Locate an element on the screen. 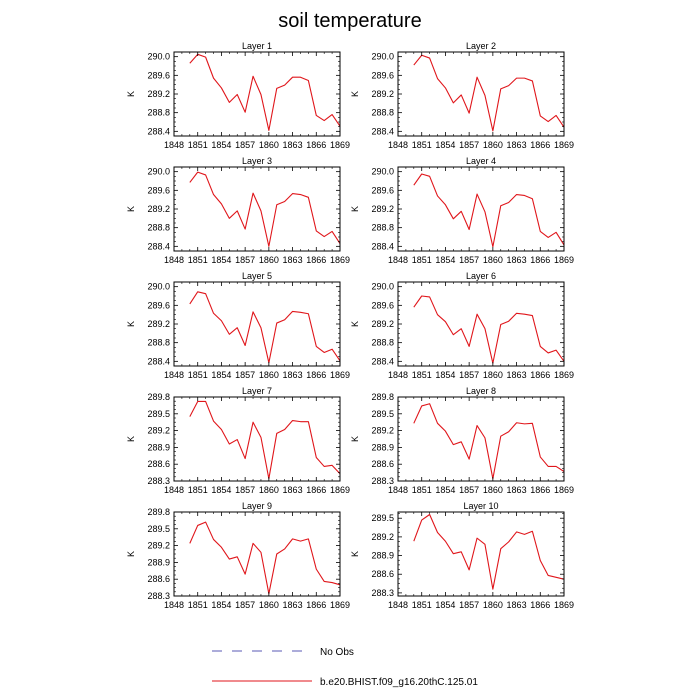 This screenshot has width=700, height=700. panel-title: Layer 4 is located at coordinates (481, 161).